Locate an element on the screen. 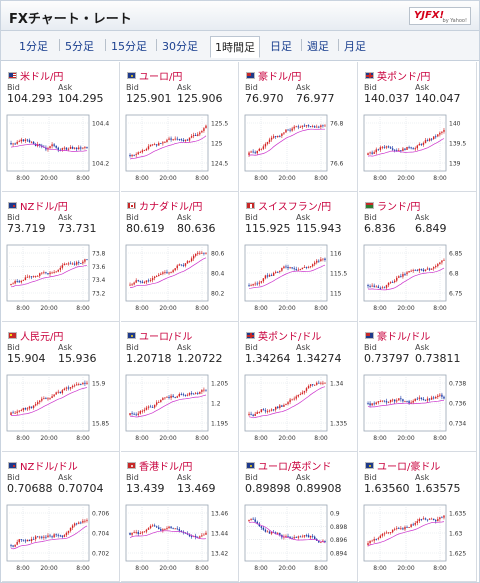 This screenshot has width=480, height=583. pair-link: スイスフラン/円 is located at coordinates (288, 205).